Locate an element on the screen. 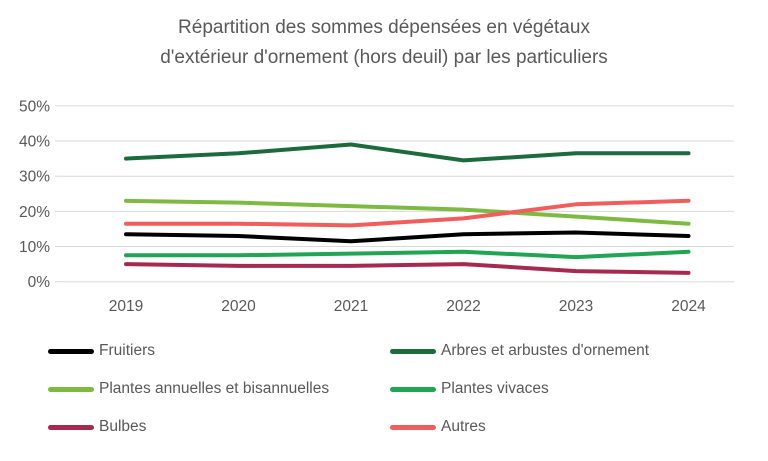 The height and width of the screenshot is (461, 768). legend-label: Plantes vivaces is located at coordinates (495, 388).